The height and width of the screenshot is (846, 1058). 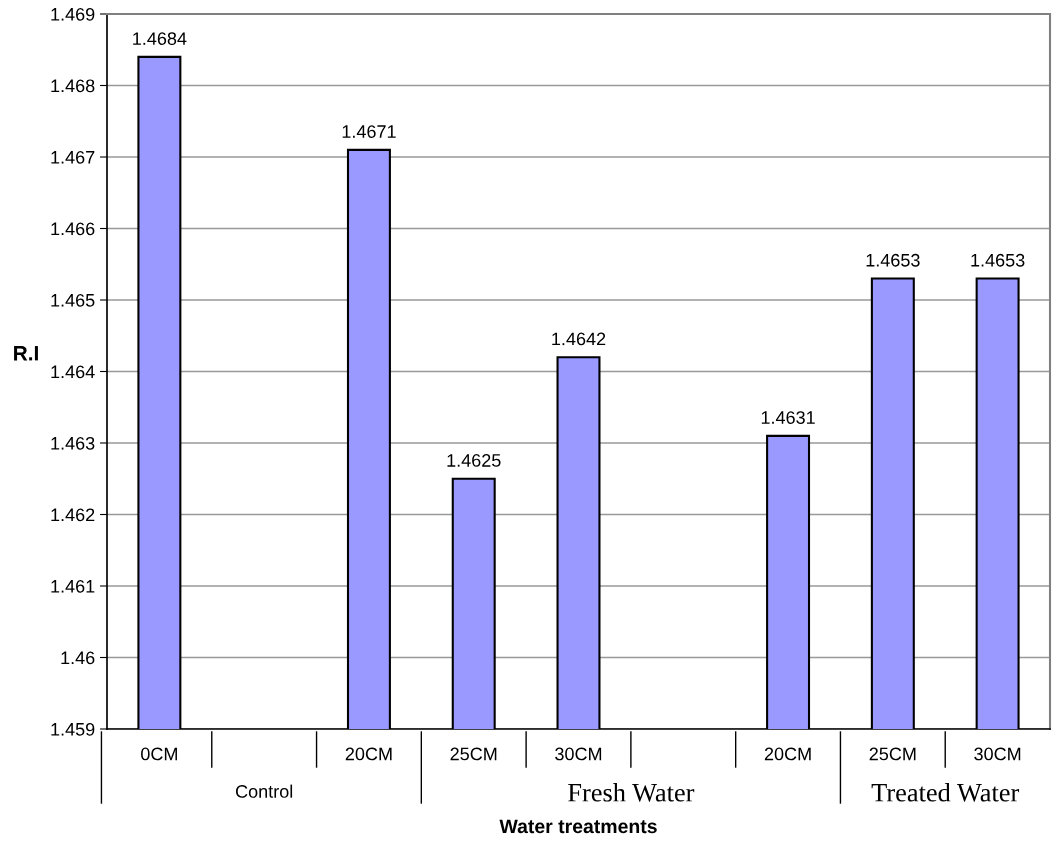 What do you see at coordinates (578, 826) in the screenshot?
I see `x-axis-title: Water treatments` at bounding box center [578, 826].